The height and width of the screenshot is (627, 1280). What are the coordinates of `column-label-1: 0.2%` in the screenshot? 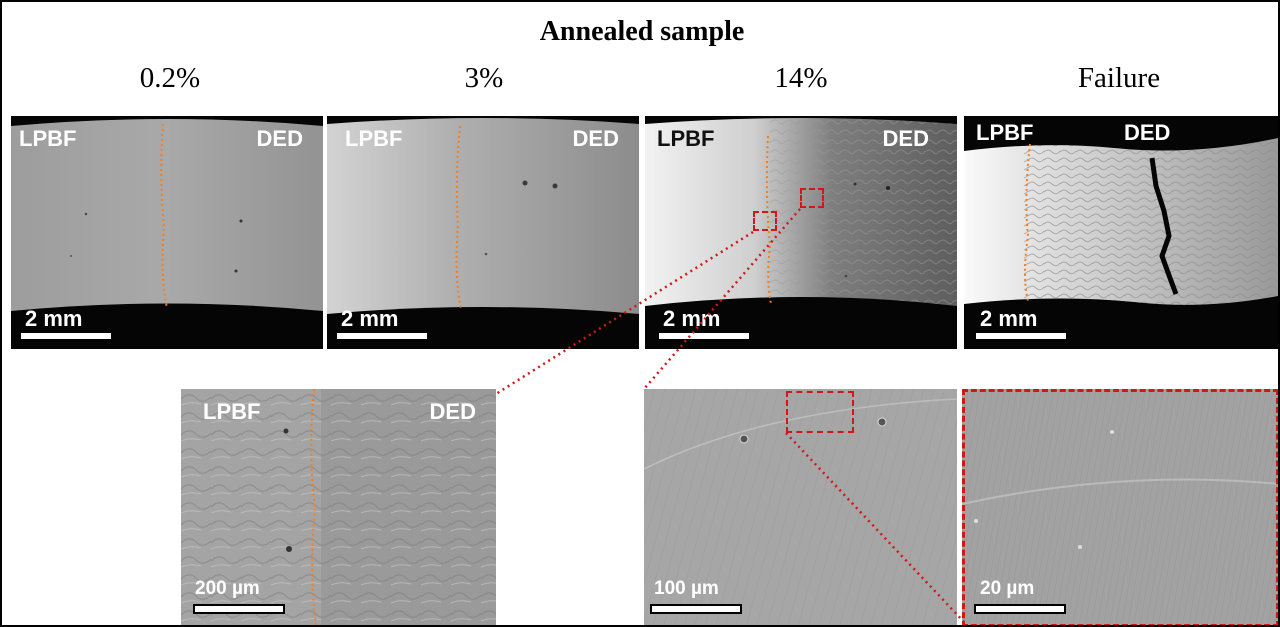 It's located at (170, 78).